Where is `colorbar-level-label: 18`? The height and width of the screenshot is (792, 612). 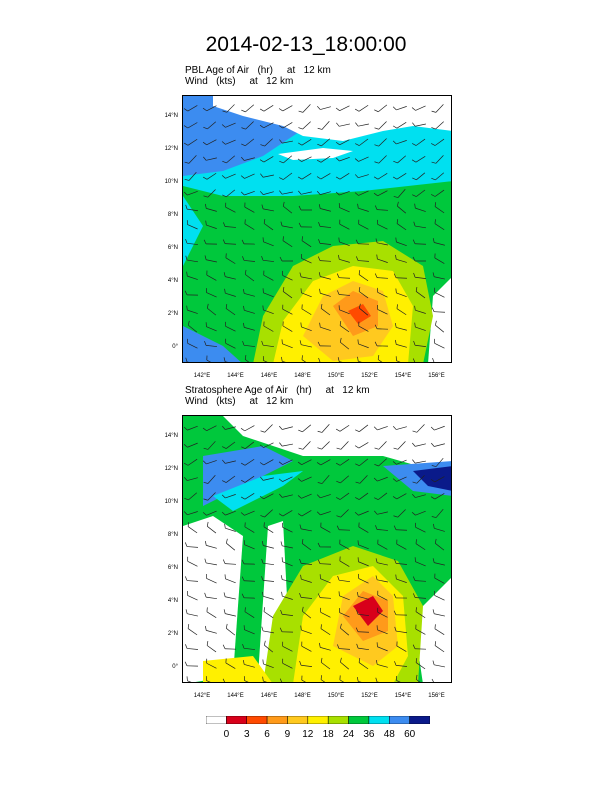 colorbar-level-label: 18 is located at coordinates (328, 734).